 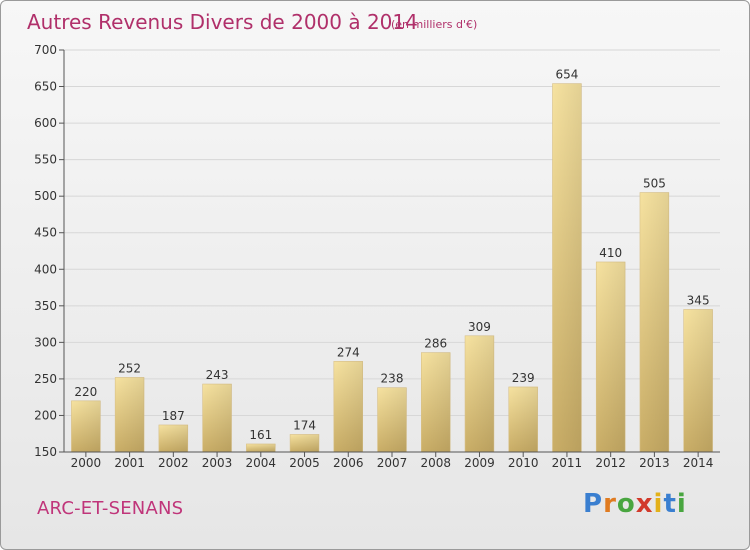 I want to click on x-tick-label: 2011, so click(x=567, y=463).